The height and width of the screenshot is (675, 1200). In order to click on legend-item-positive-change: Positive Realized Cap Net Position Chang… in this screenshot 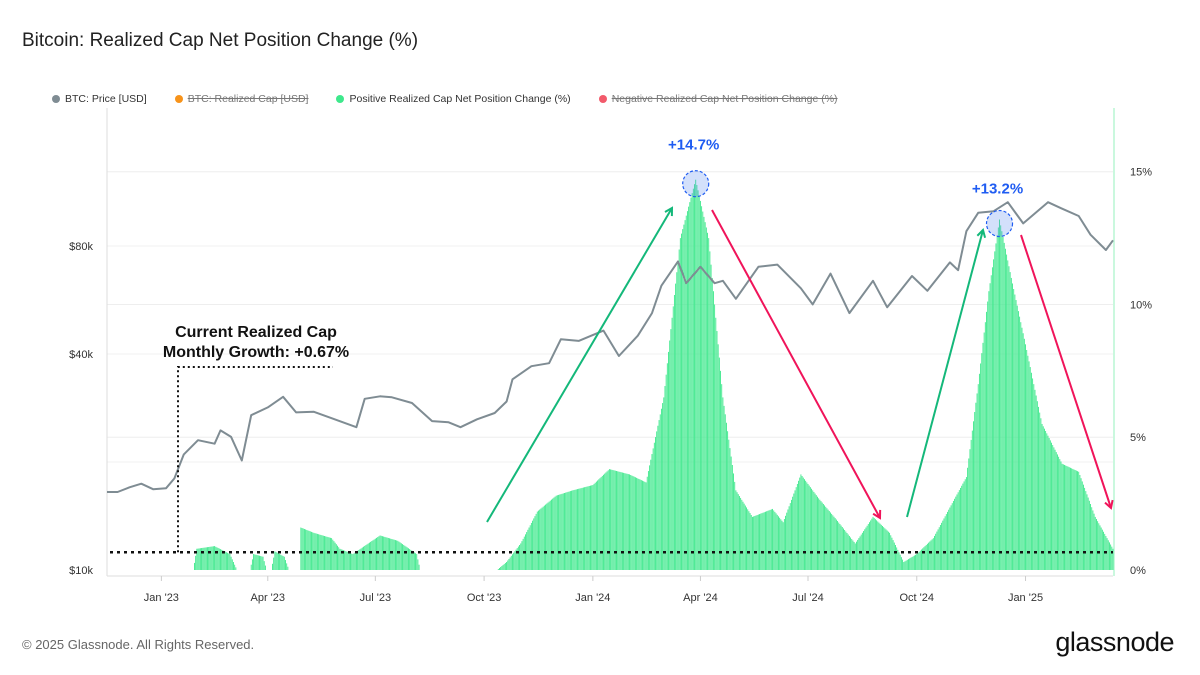, I will do `click(453, 99)`.